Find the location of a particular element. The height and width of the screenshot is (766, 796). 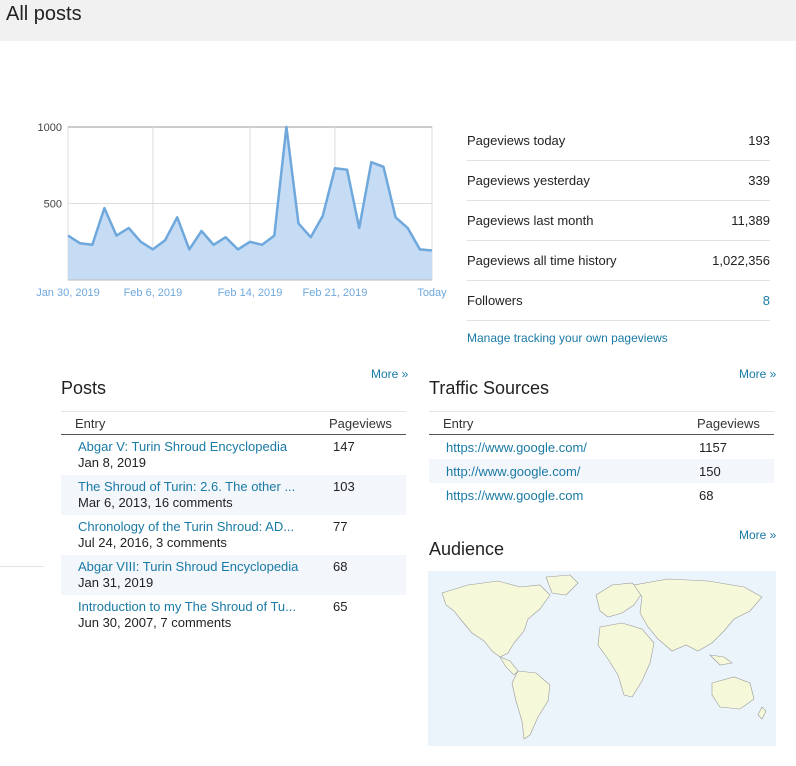

stat-label: Pageviews last month is located at coordinates (530, 220).